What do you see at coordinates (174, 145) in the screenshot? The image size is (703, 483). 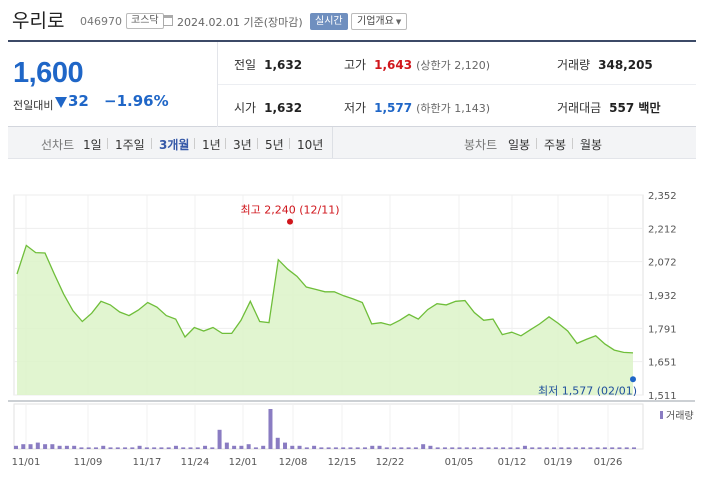 I see `period-tab: 3개월` at bounding box center [174, 145].